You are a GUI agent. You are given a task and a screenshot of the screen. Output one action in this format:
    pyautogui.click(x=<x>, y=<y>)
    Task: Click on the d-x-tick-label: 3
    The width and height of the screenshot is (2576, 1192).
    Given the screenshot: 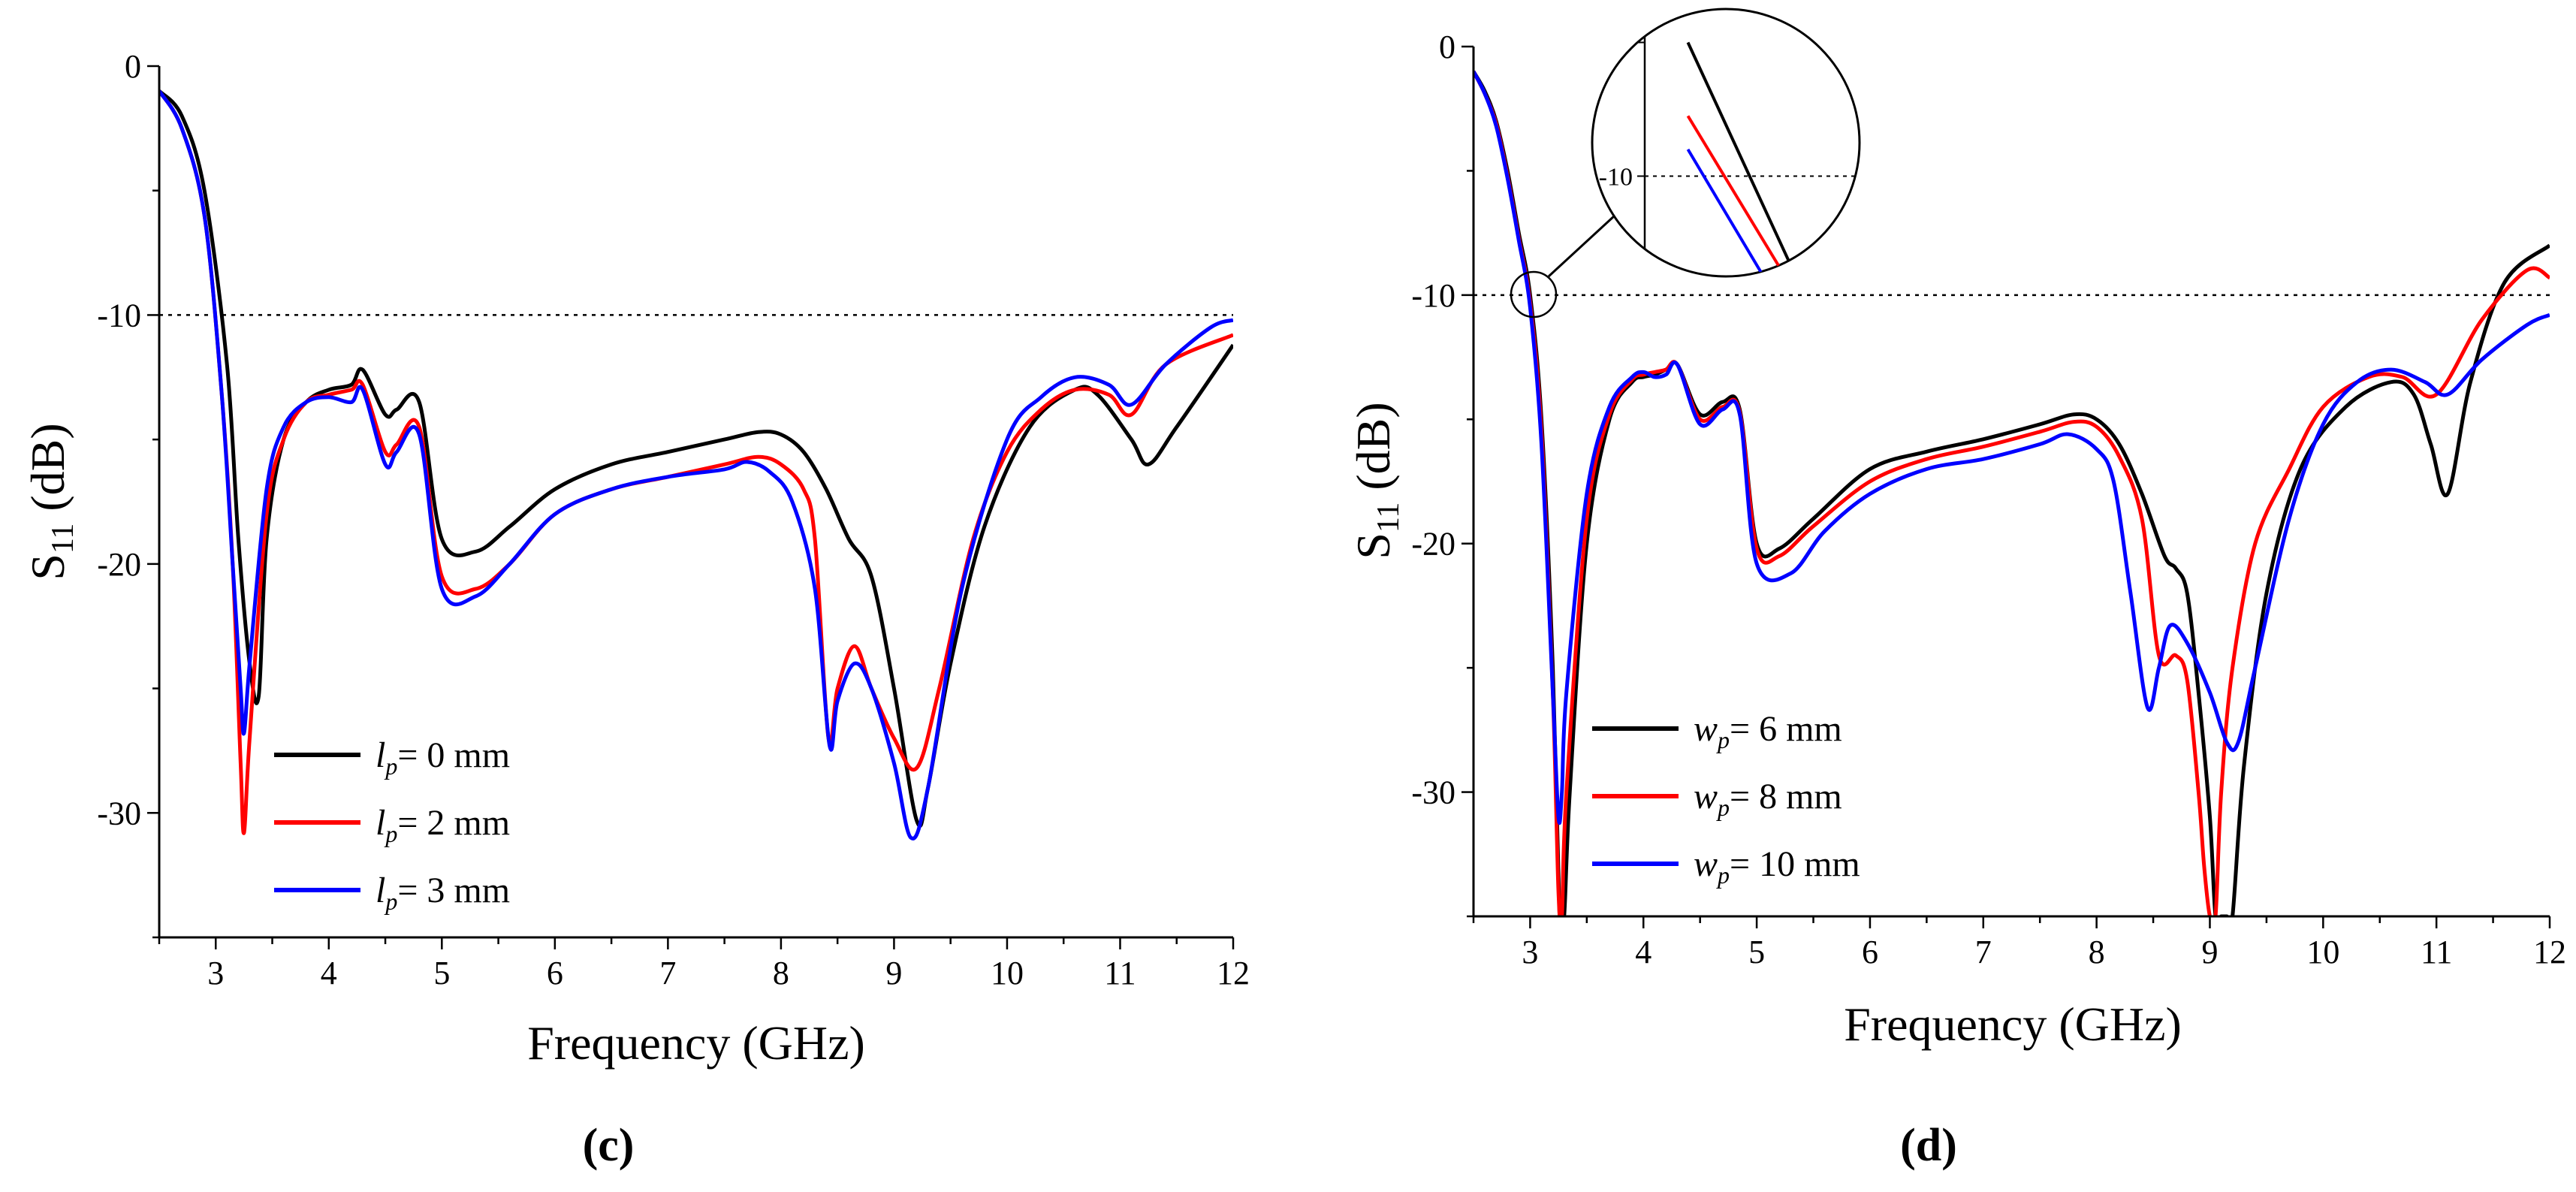 What is the action you would take?
    pyautogui.click(x=1530, y=952)
    